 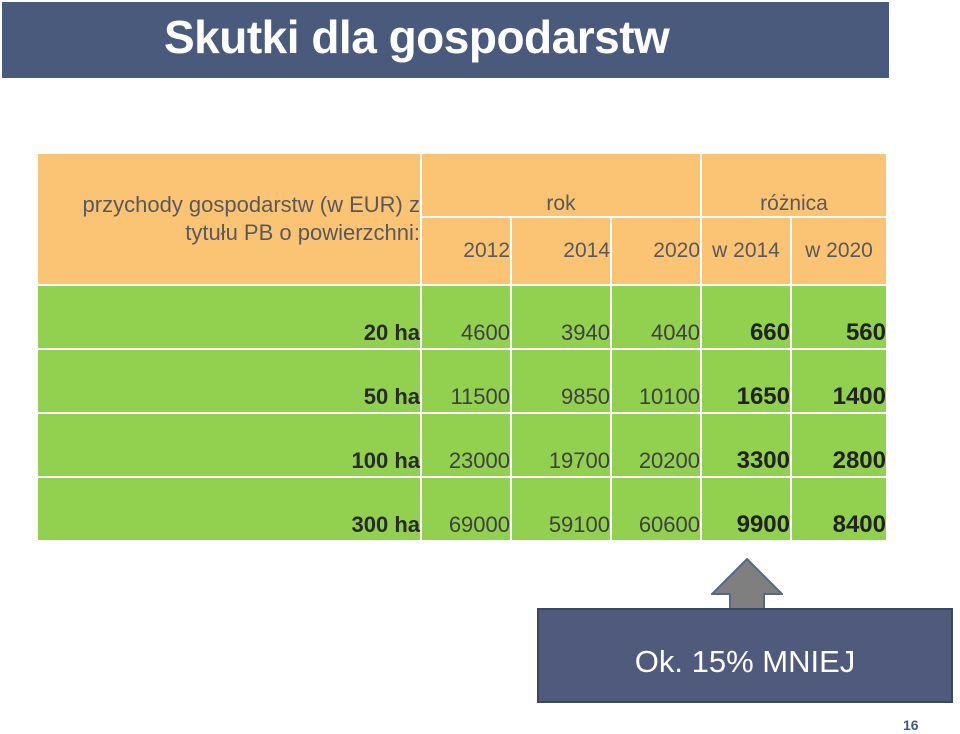 What do you see at coordinates (466, 381) in the screenshot?
I see `value-2012: 11500` at bounding box center [466, 381].